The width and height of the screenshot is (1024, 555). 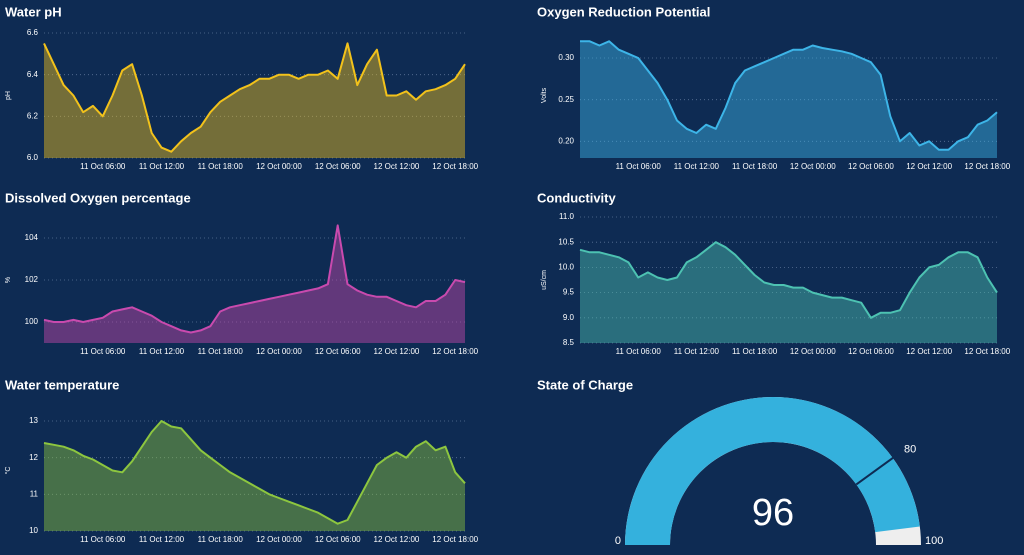 What do you see at coordinates (33, 11) in the screenshot?
I see `chart-title: Water pH` at bounding box center [33, 11].